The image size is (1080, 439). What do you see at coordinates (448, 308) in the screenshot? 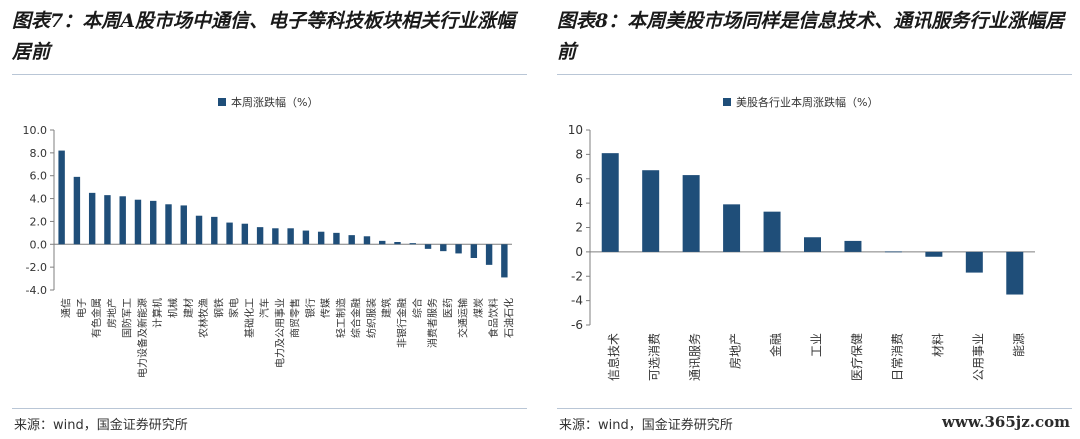
I see `x-category-label: 医药` at bounding box center [448, 308].